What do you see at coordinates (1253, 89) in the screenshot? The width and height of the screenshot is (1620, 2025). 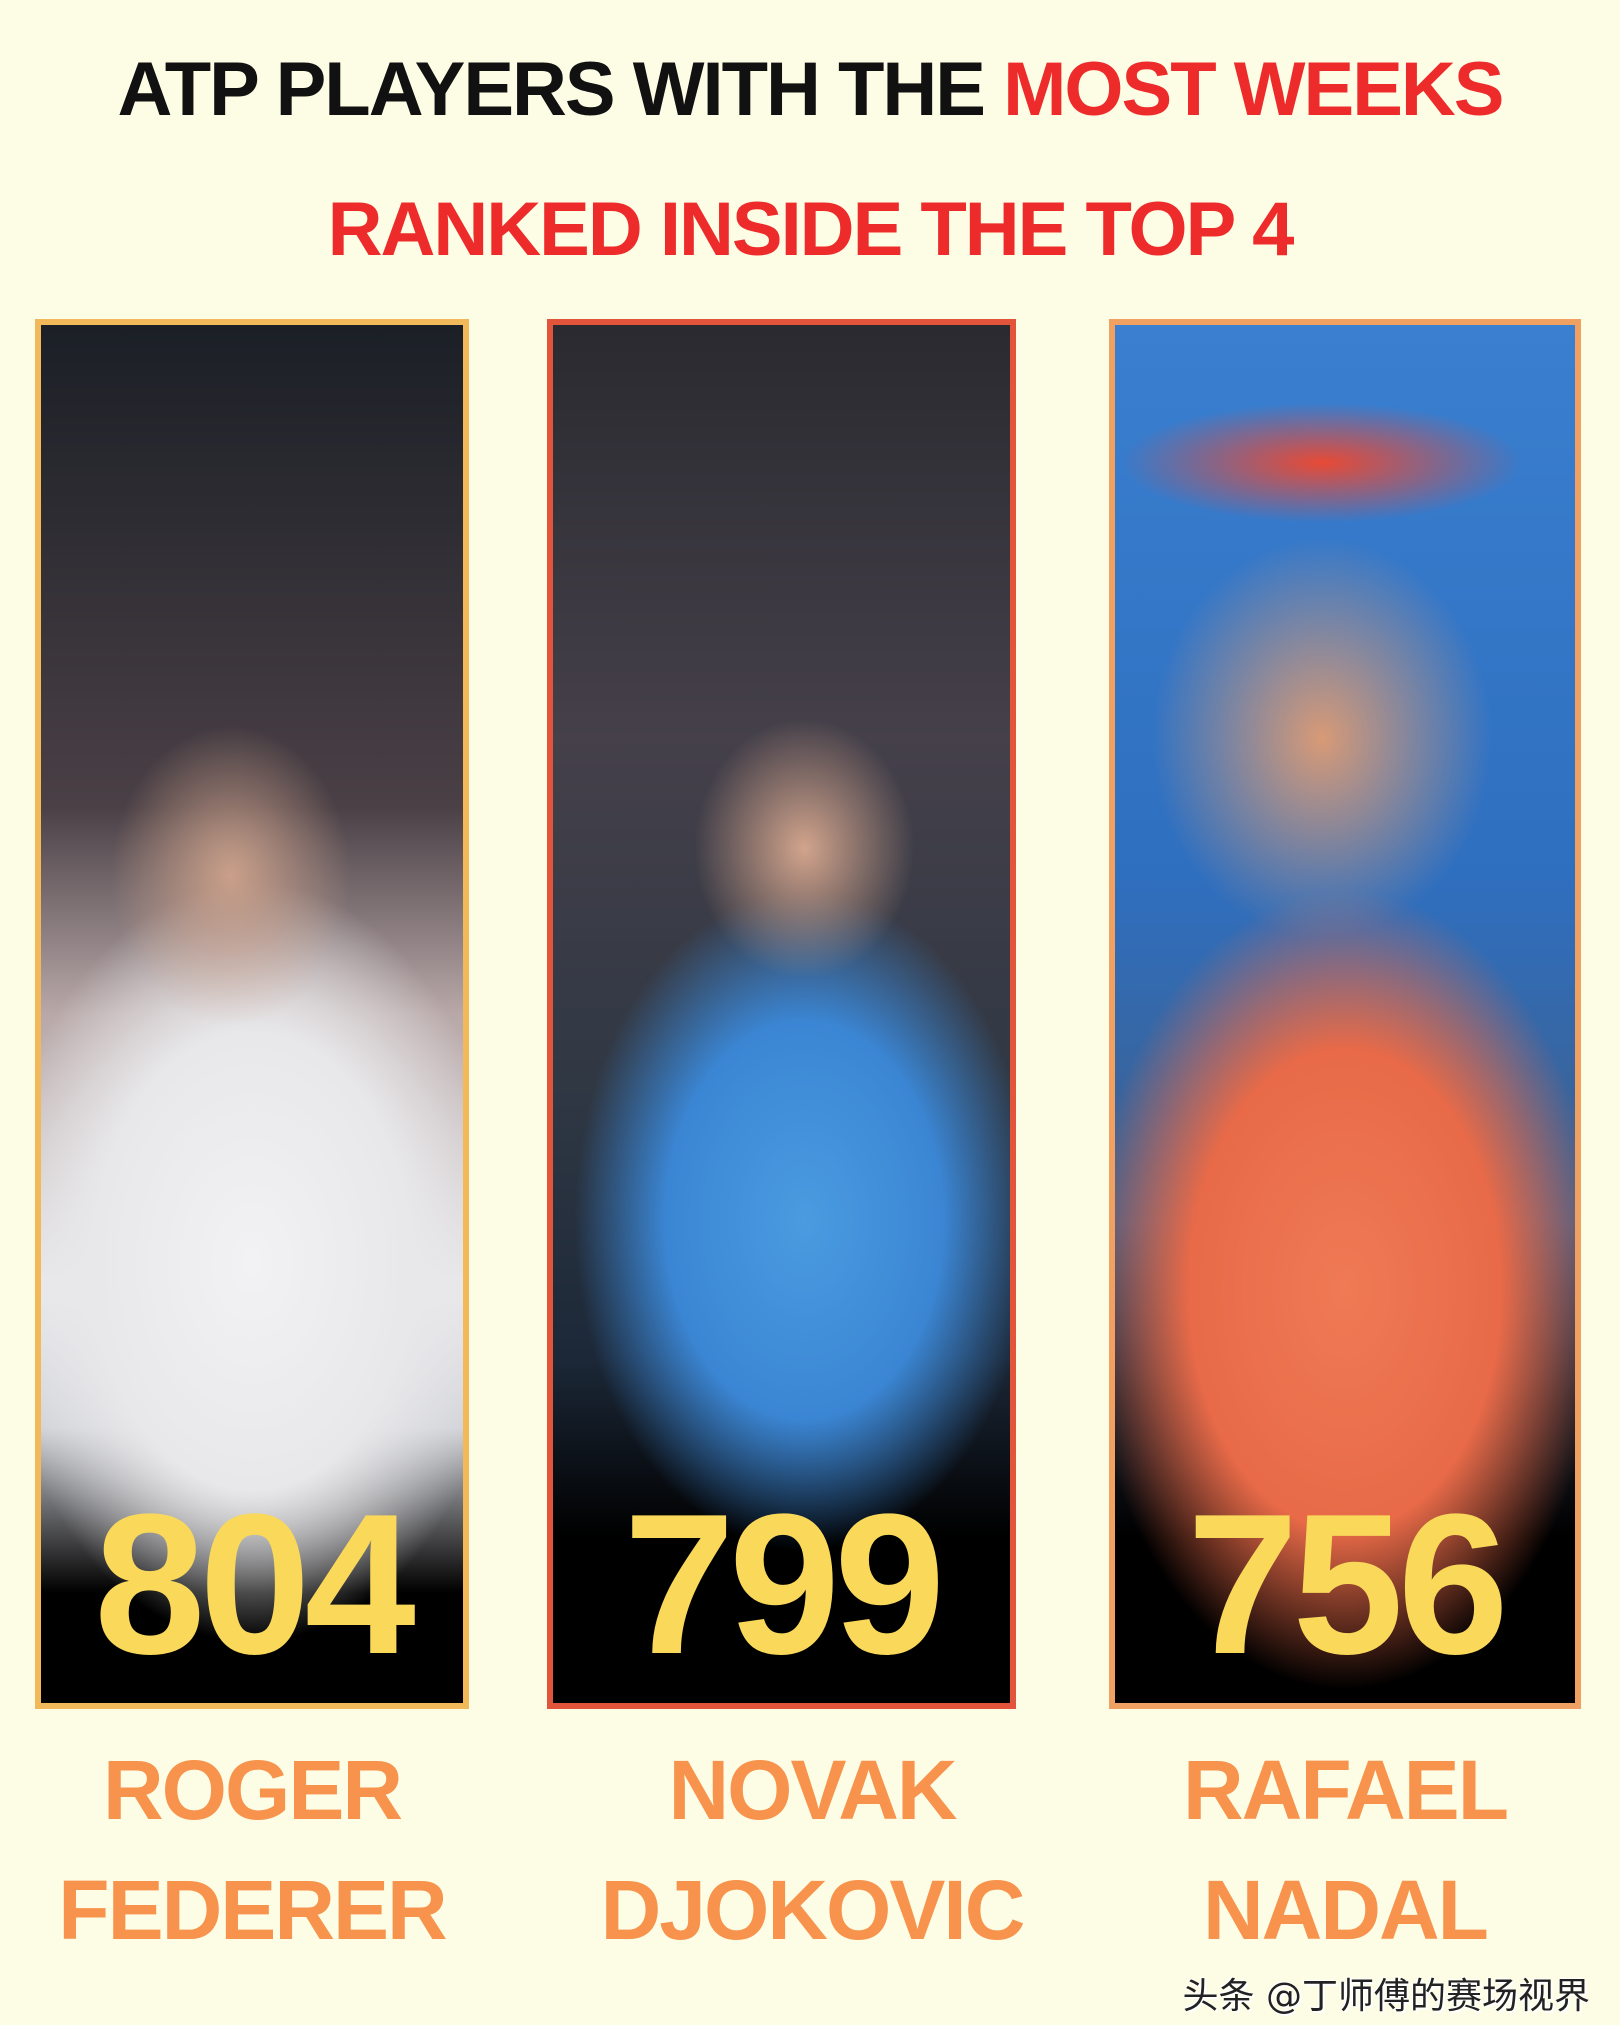 I see `title-highlight: MOST WEEKS` at bounding box center [1253, 89].